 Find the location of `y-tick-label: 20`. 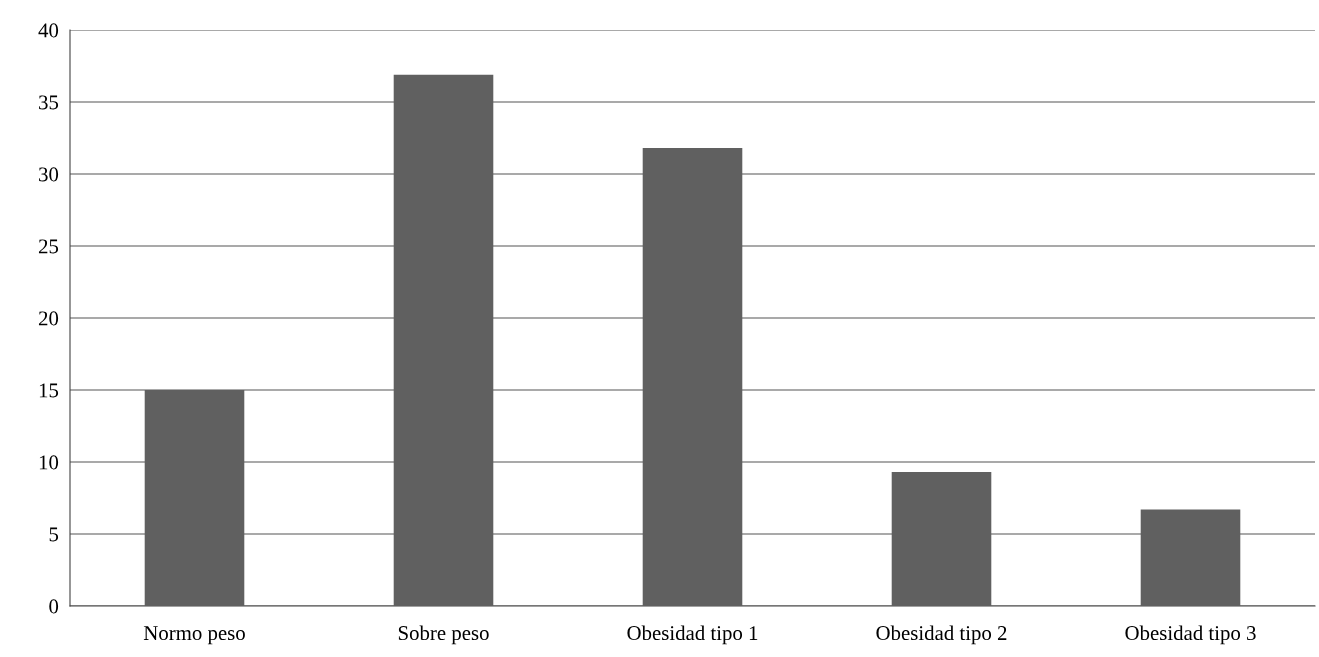

y-tick-label: 20 is located at coordinates (48, 318).